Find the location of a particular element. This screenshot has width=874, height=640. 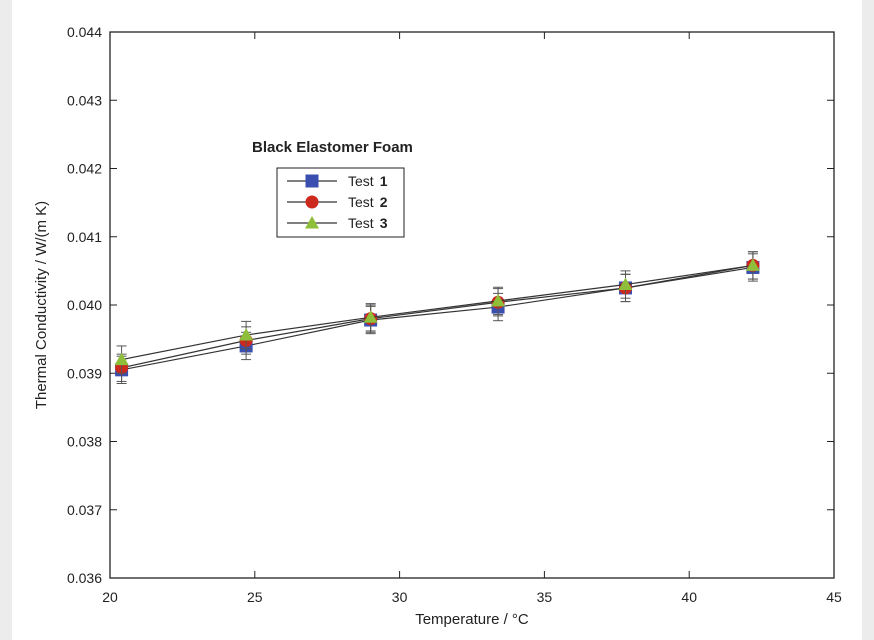

y-tick-label: 0.040 is located at coordinates (84, 305).